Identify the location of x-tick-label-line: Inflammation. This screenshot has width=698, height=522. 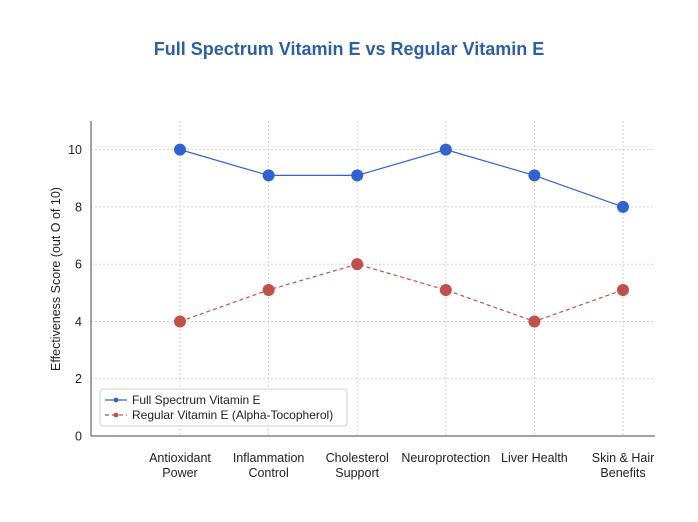
(269, 458).